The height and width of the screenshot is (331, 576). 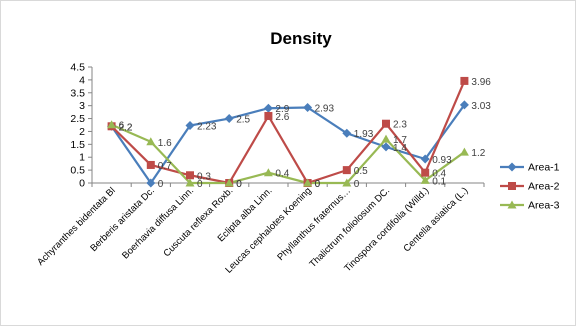 I want to click on data-label-area-3: 1.7, so click(x=400, y=140).